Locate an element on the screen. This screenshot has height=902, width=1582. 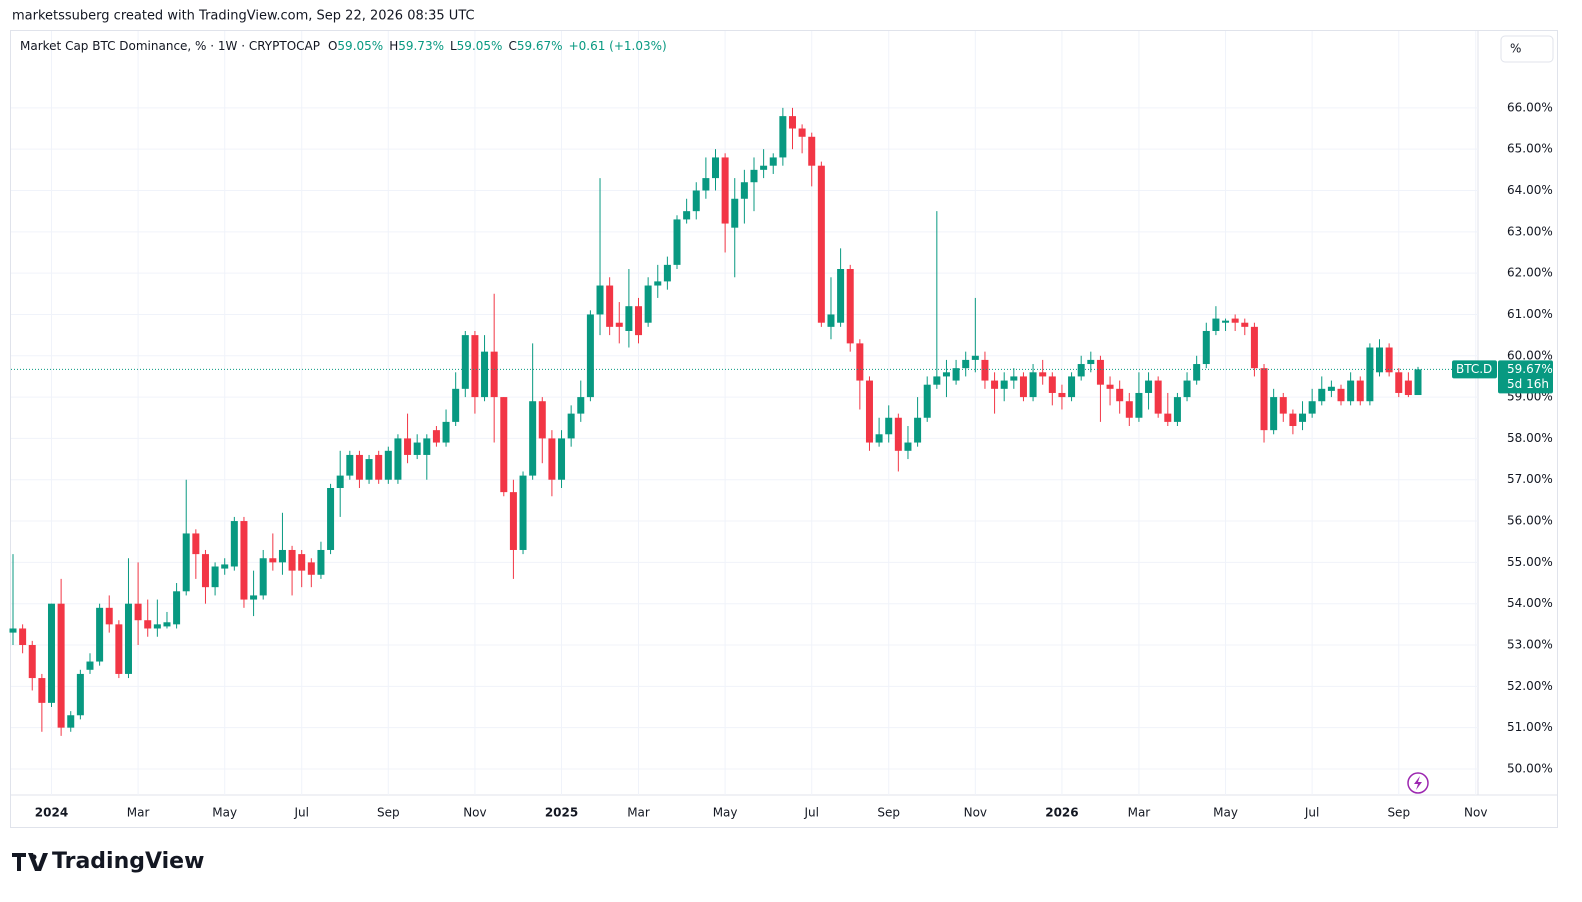
y-tick-label: 61.00% is located at coordinates (1530, 314).